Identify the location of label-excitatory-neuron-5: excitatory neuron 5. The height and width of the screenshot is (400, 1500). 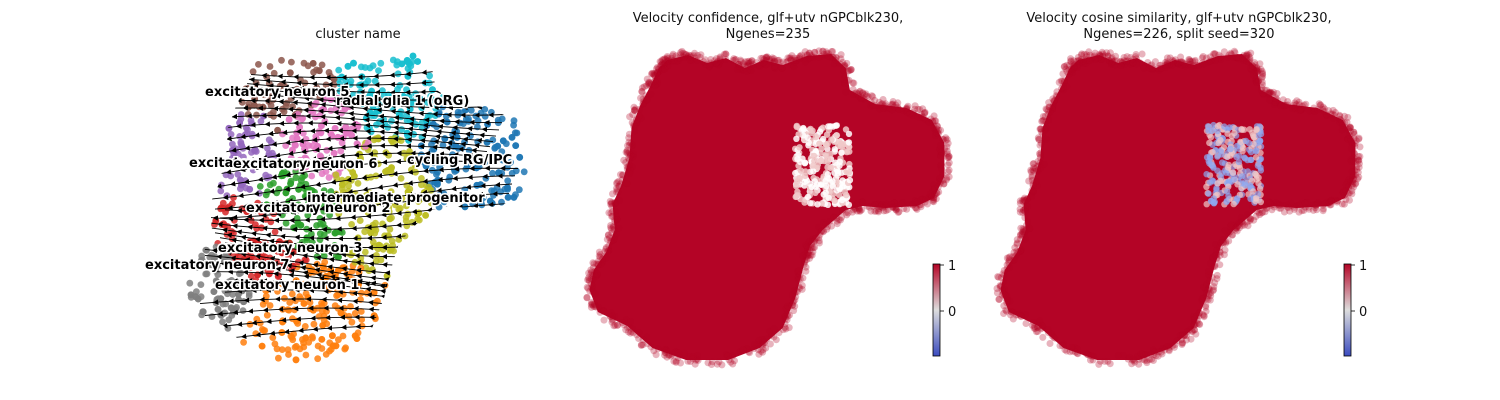
(277, 92).